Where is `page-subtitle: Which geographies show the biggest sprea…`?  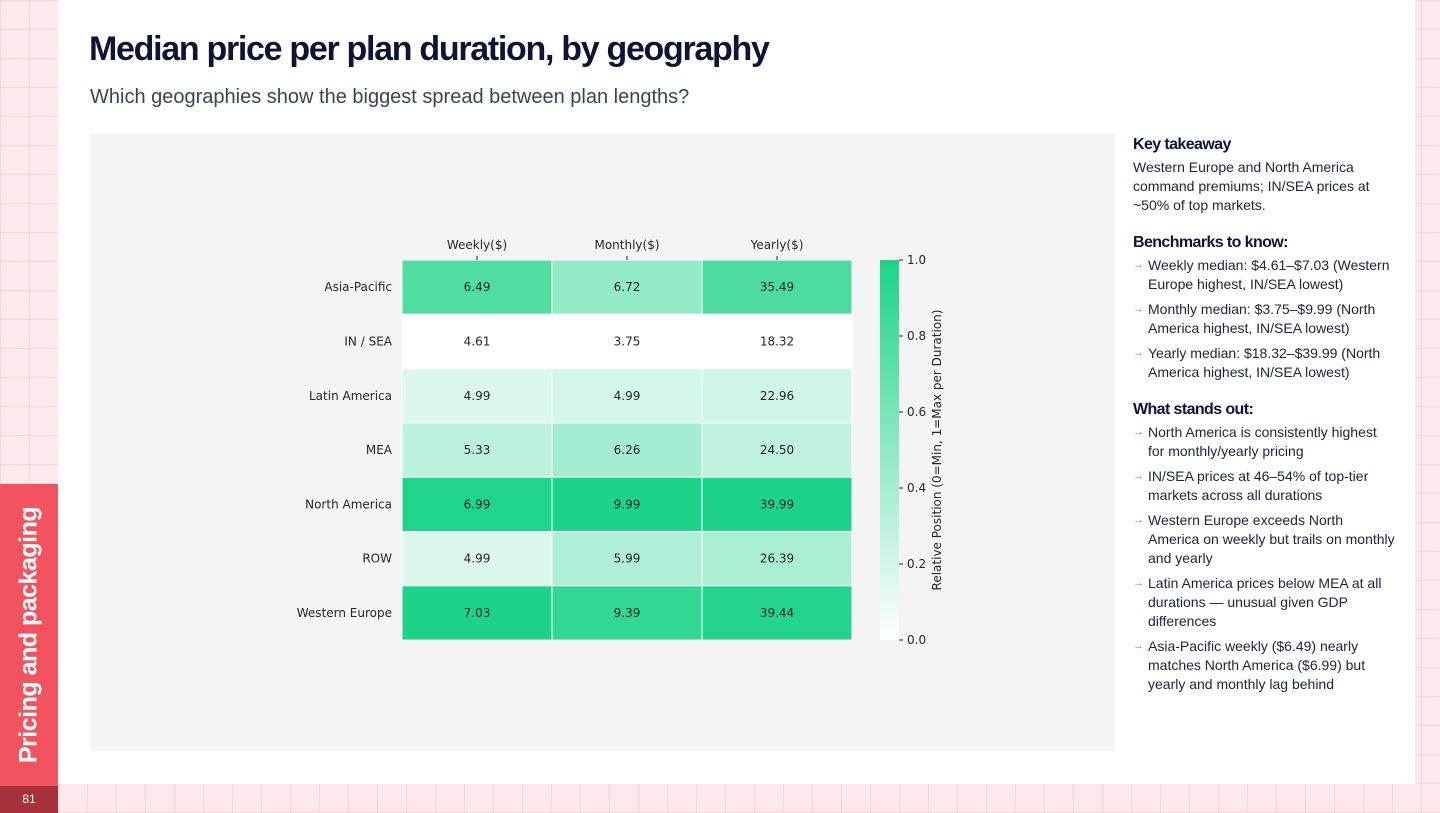 page-subtitle: Which geographies show the biggest sprea… is located at coordinates (390, 97).